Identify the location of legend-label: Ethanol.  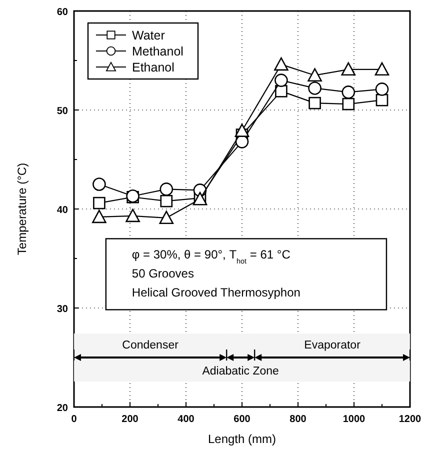
(153, 67).